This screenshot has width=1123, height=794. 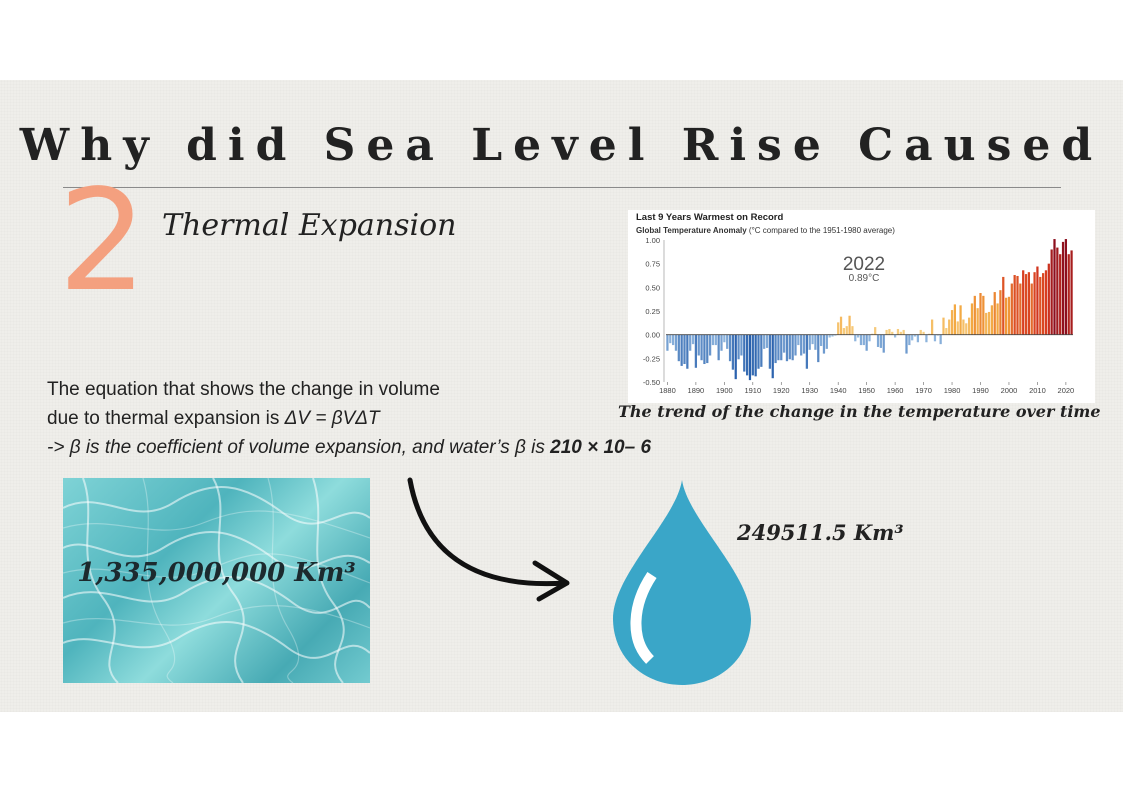 I want to click on y-axis: -0.50 -0.25 0.00 0.25 0.50 0.75 1.00, so click(x=654, y=311).